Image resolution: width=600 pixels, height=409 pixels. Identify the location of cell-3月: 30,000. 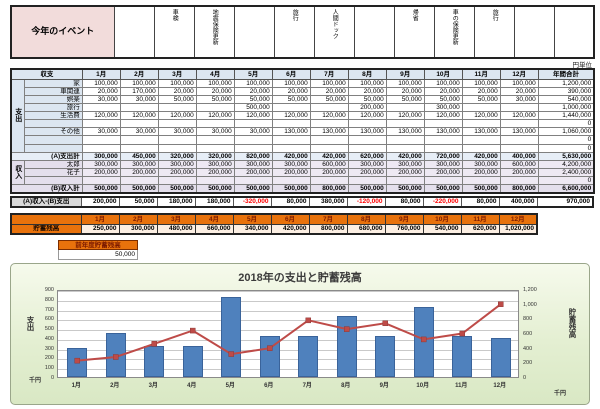
(177, 132).